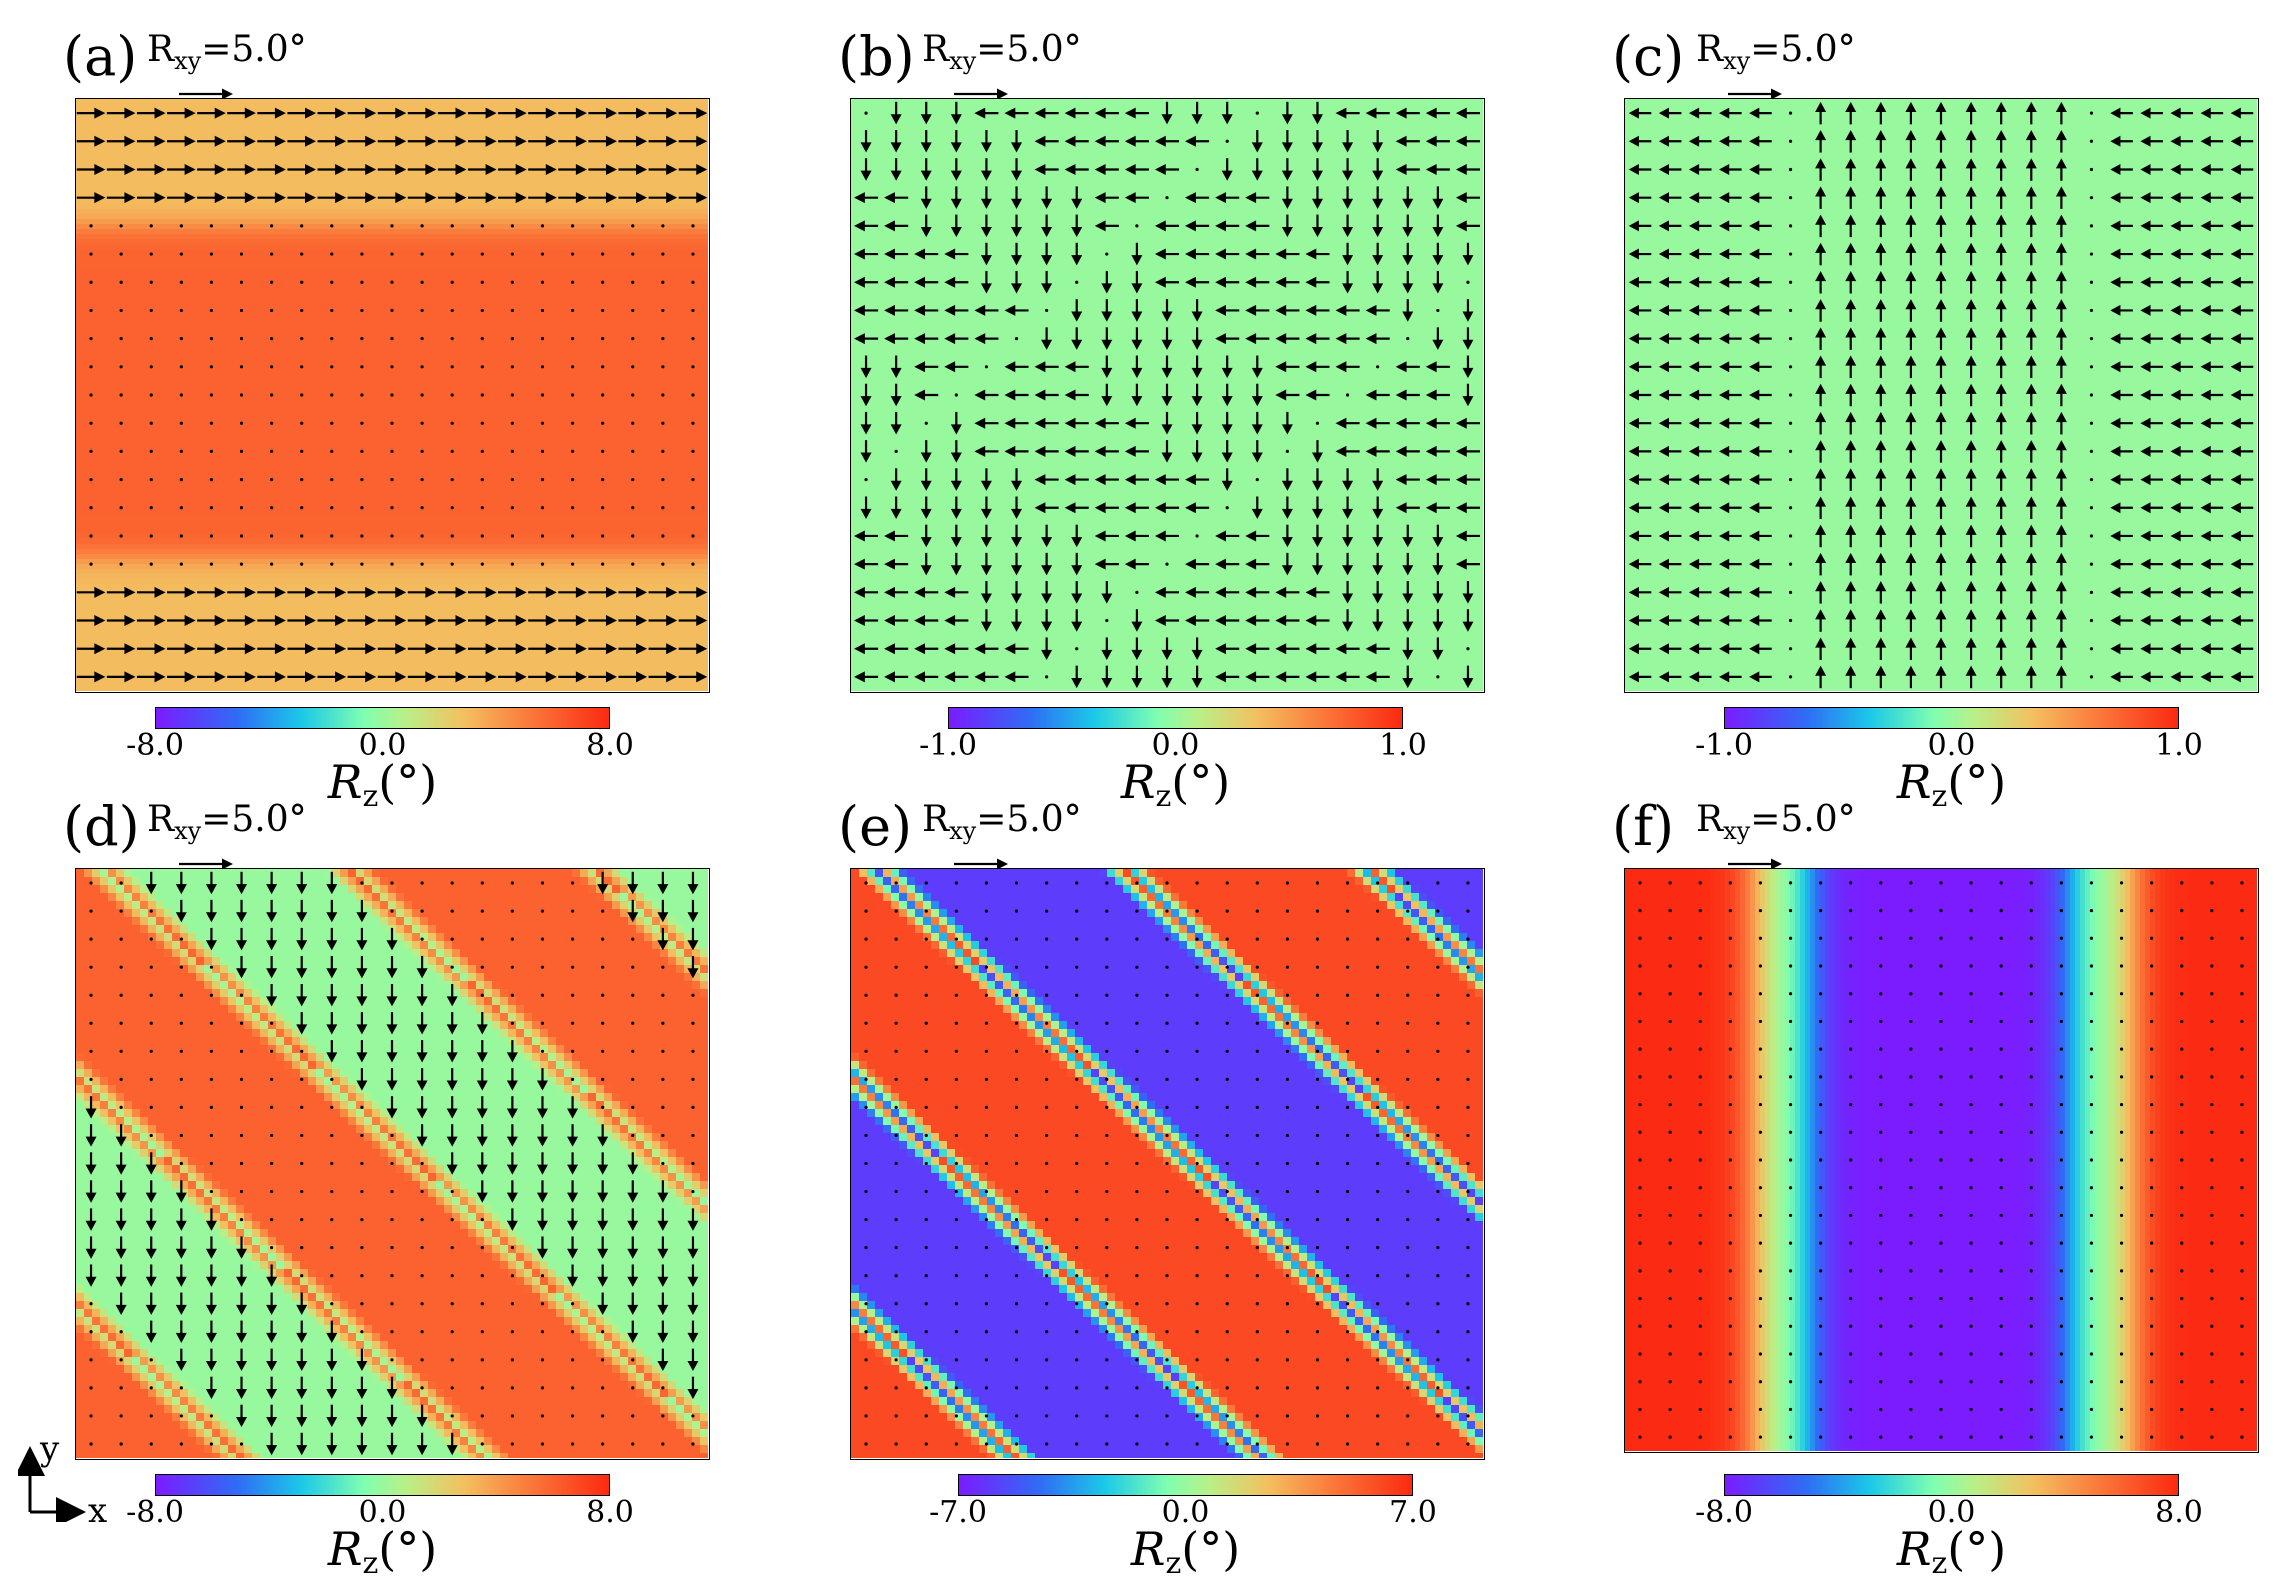 The height and width of the screenshot is (1588, 2279). Describe the element at coordinates (1724, 745) in the screenshot. I see `colorbar-tick-label: -1.0` at that location.